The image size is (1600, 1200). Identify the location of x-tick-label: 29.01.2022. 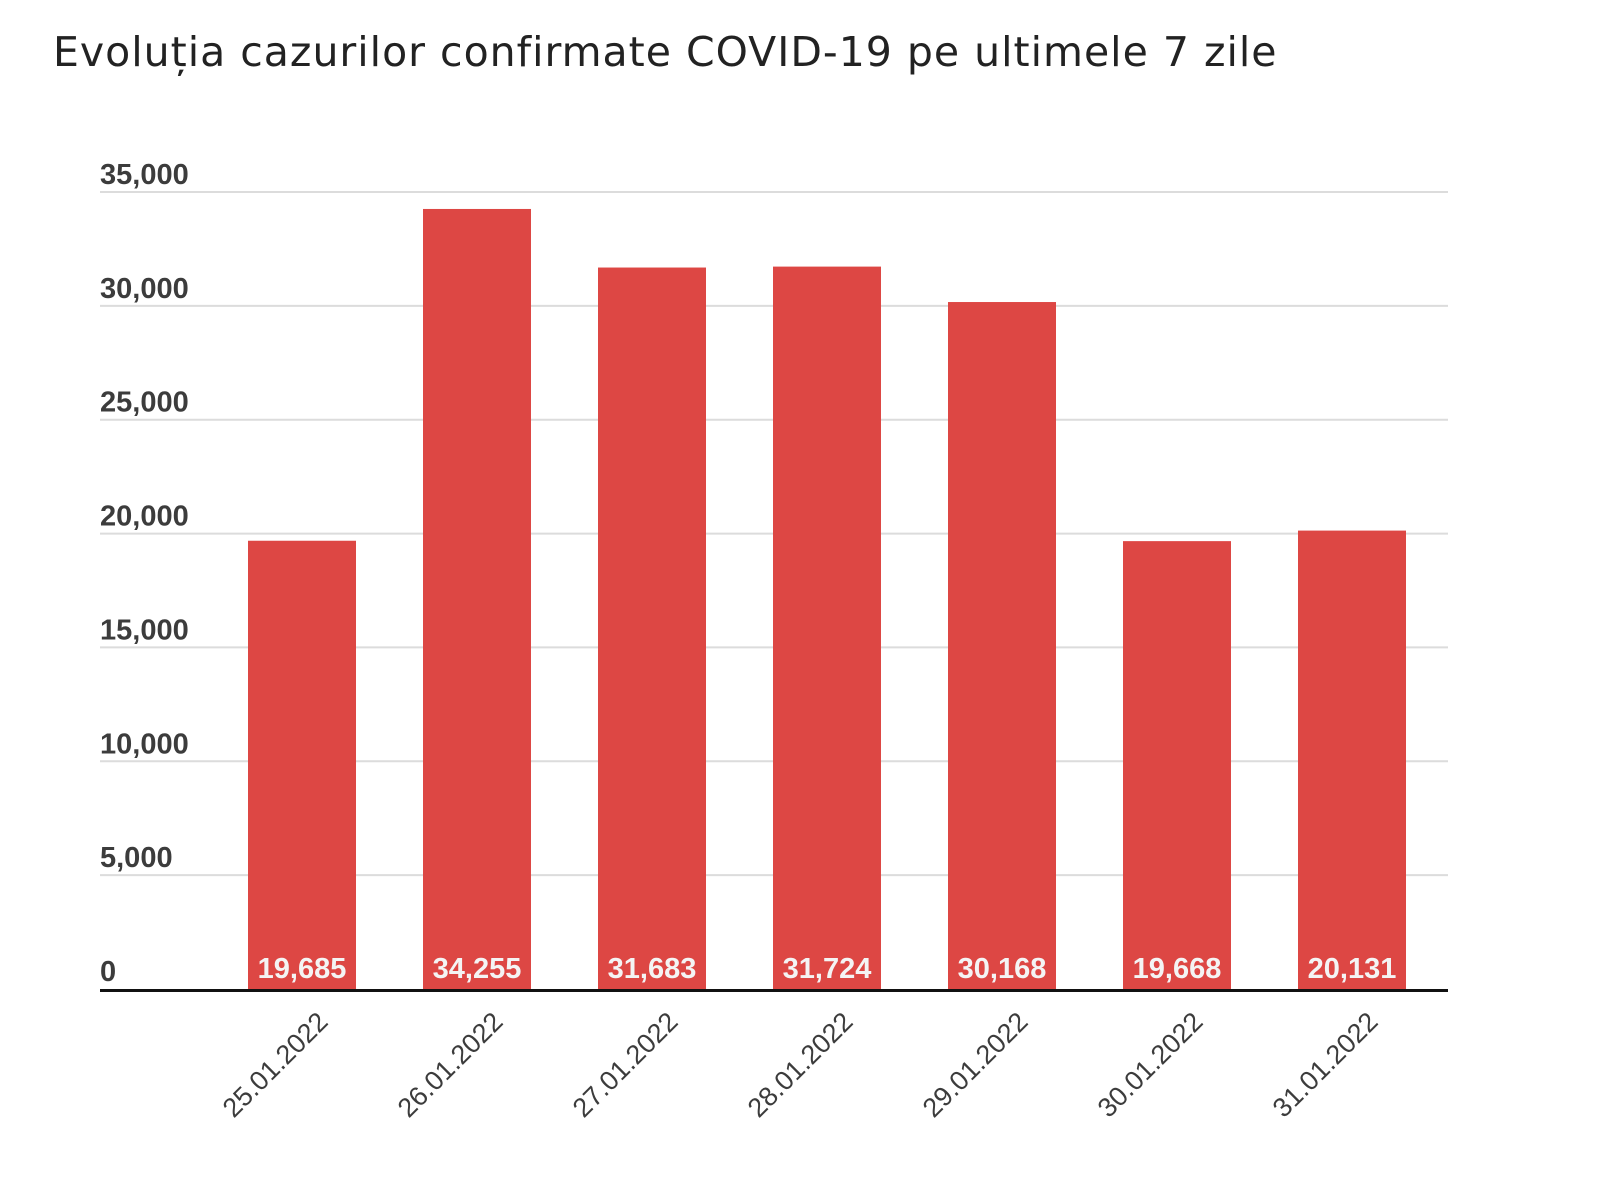
(975, 1064).